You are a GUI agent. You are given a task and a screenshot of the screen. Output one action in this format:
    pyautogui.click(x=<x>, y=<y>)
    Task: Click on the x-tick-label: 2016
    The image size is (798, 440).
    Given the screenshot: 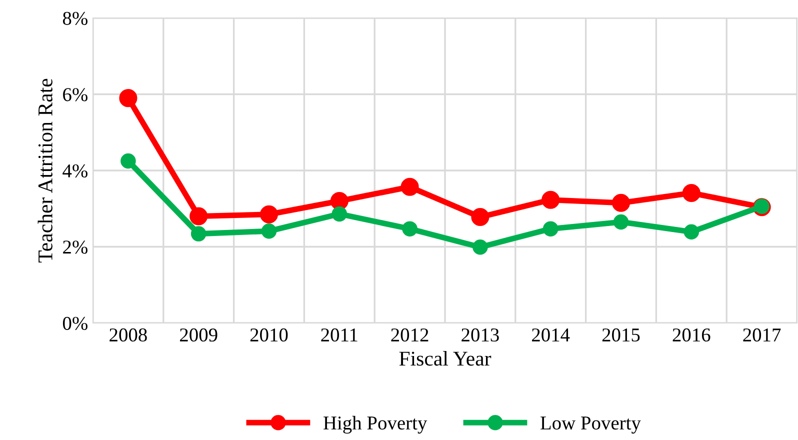 What is the action you would take?
    pyautogui.click(x=691, y=335)
    